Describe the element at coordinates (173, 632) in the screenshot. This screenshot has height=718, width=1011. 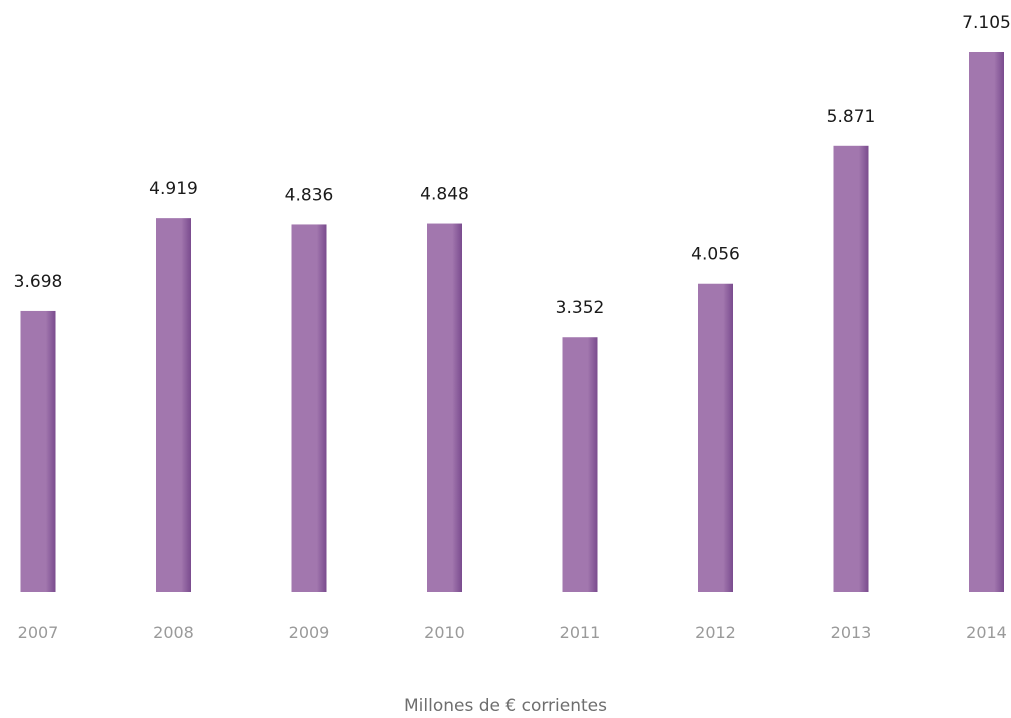
I see `x-tick-label-2008: 2008` at that location.